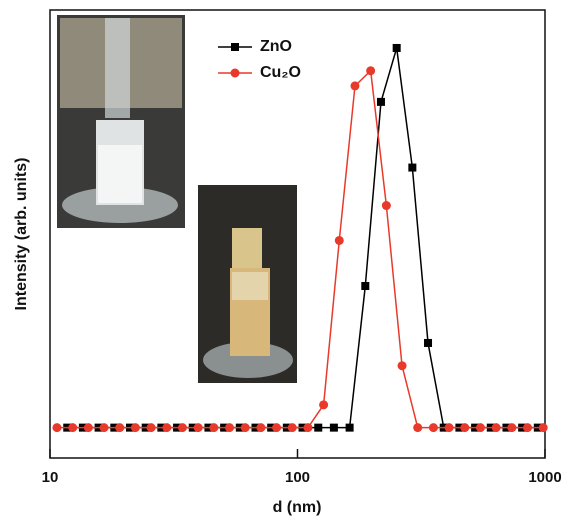  I want to click on y-axis-label: Intensity (arb. units), so click(21, 234).